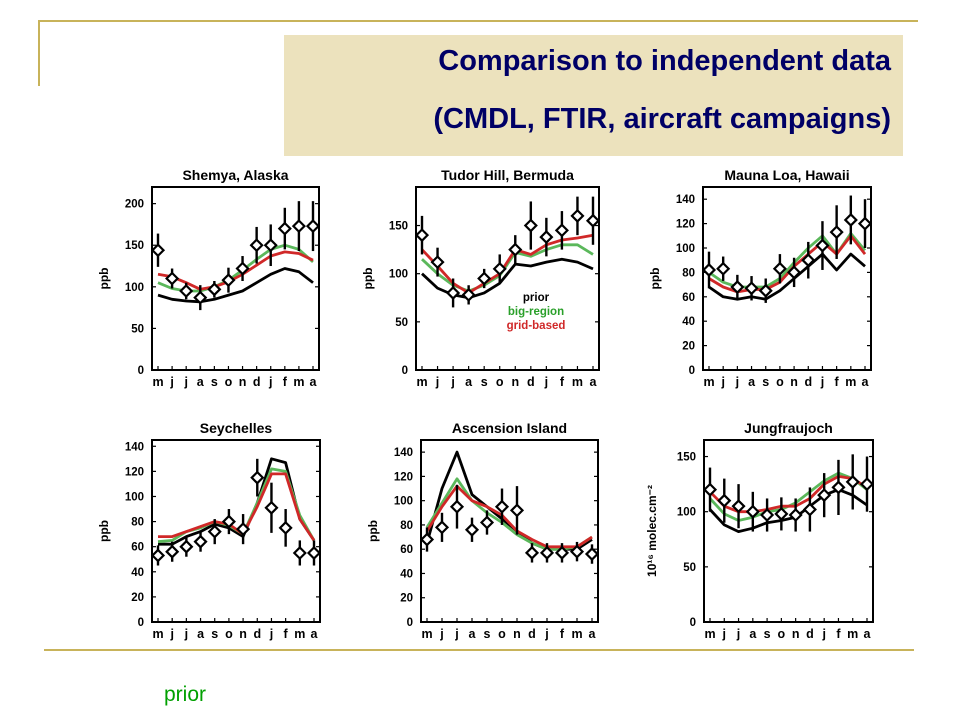  Describe the element at coordinates (479, 650) in the screenshot. I see `bottom-accent-line` at that location.